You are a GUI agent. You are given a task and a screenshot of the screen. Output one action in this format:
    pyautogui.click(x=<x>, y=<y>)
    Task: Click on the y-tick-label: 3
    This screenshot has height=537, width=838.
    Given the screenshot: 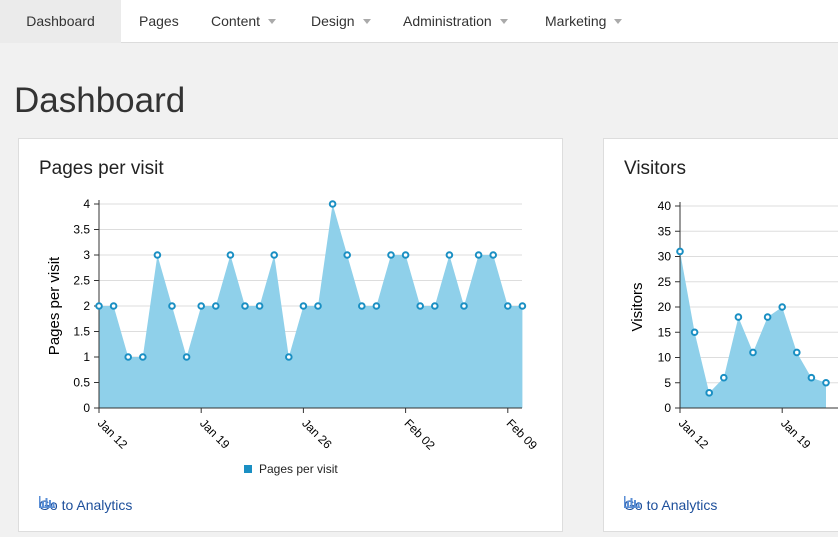 What is the action you would take?
    pyautogui.click(x=86, y=255)
    